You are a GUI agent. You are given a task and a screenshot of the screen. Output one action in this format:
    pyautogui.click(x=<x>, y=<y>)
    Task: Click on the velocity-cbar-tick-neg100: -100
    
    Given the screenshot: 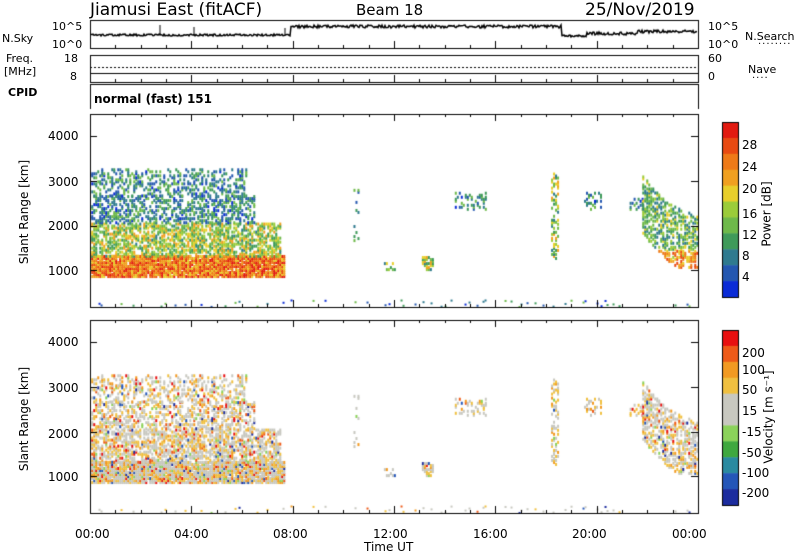 What is the action you would take?
    pyautogui.click(x=756, y=473)
    